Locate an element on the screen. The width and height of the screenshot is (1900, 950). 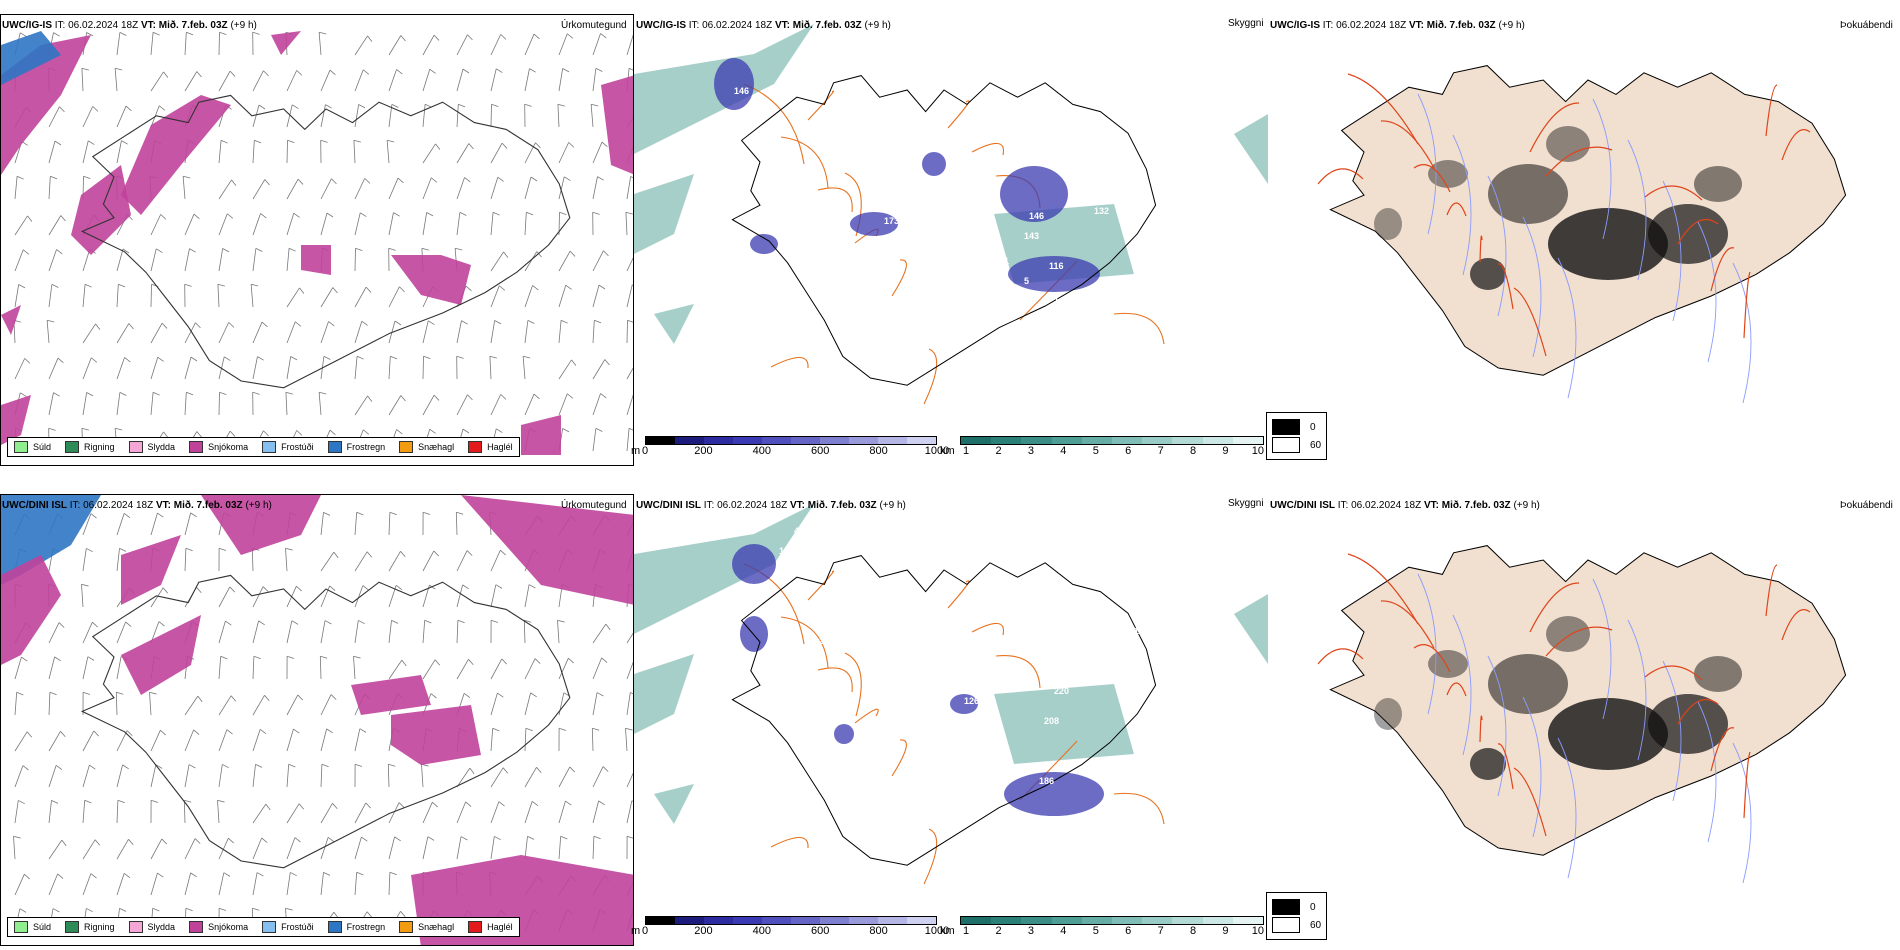
fog-legend-label: 0 is located at coordinates (1313, 907).